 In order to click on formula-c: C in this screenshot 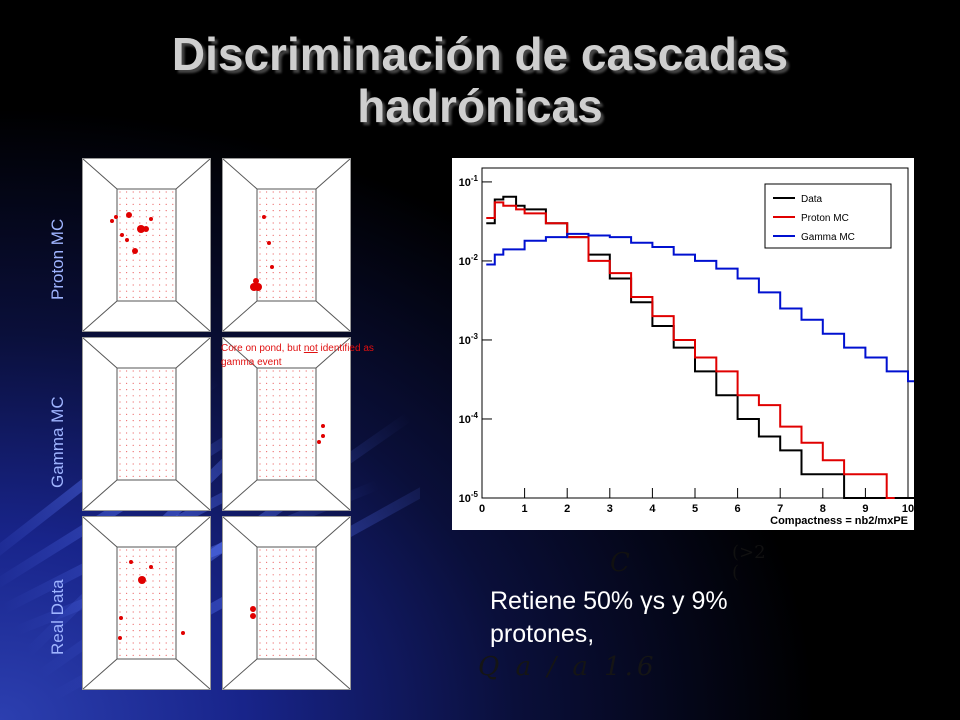, I will do `click(620, 563)`.